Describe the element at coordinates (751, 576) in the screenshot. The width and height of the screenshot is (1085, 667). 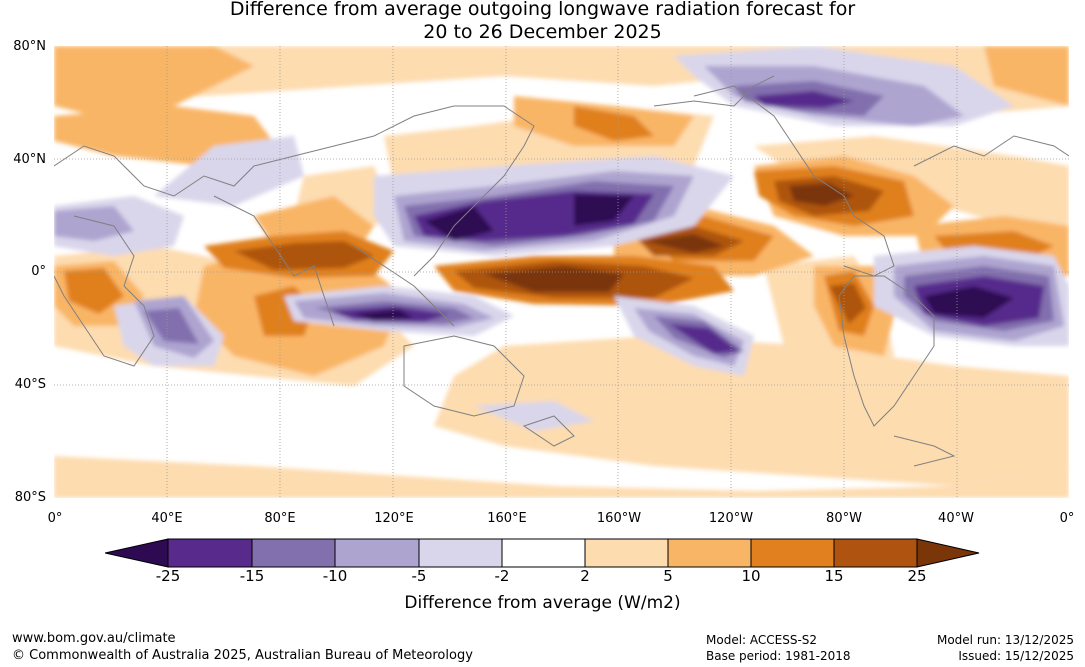
I see `colorbar-tick: 10` at that location.